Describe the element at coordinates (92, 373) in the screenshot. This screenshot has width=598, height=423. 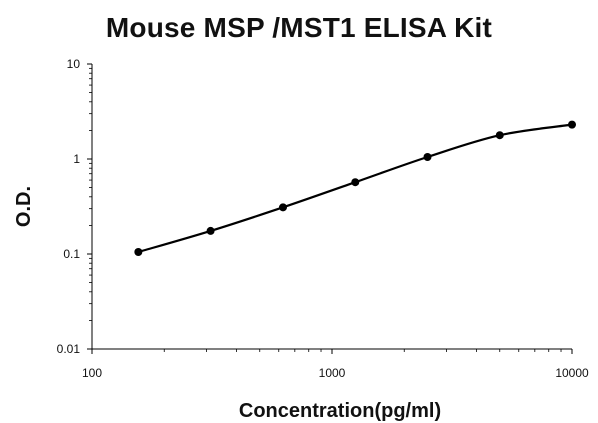
I see `x-tick-label: 100` at that location.